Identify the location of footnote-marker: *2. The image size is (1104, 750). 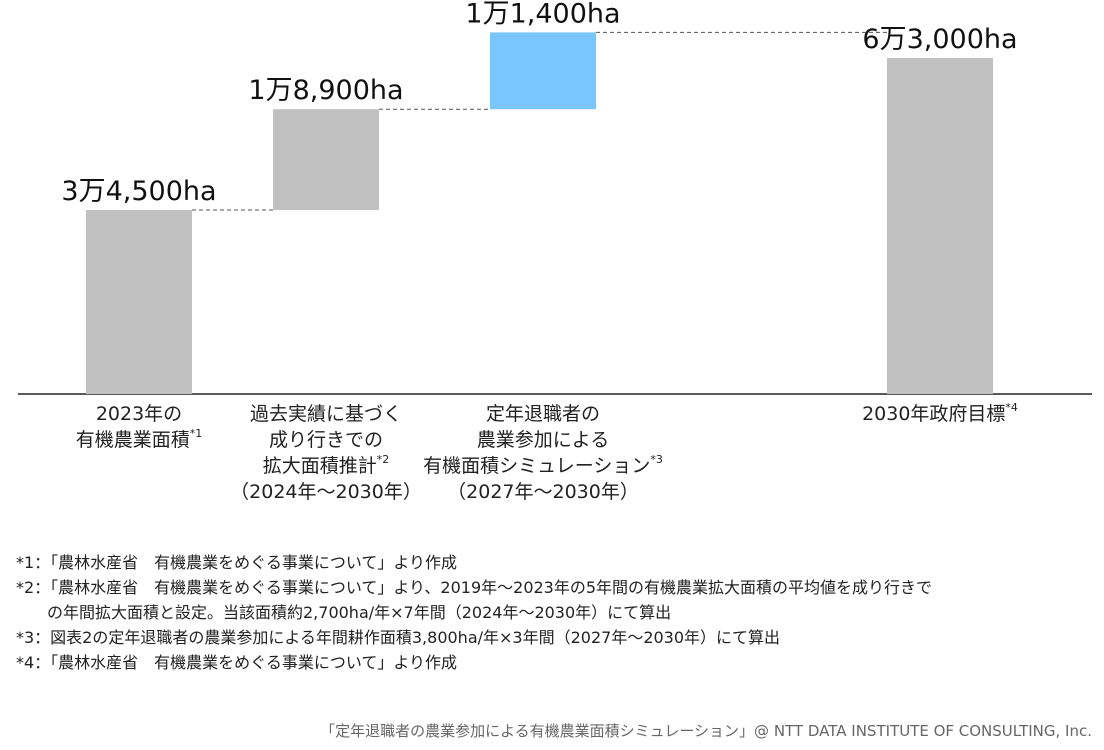
(383, 459).